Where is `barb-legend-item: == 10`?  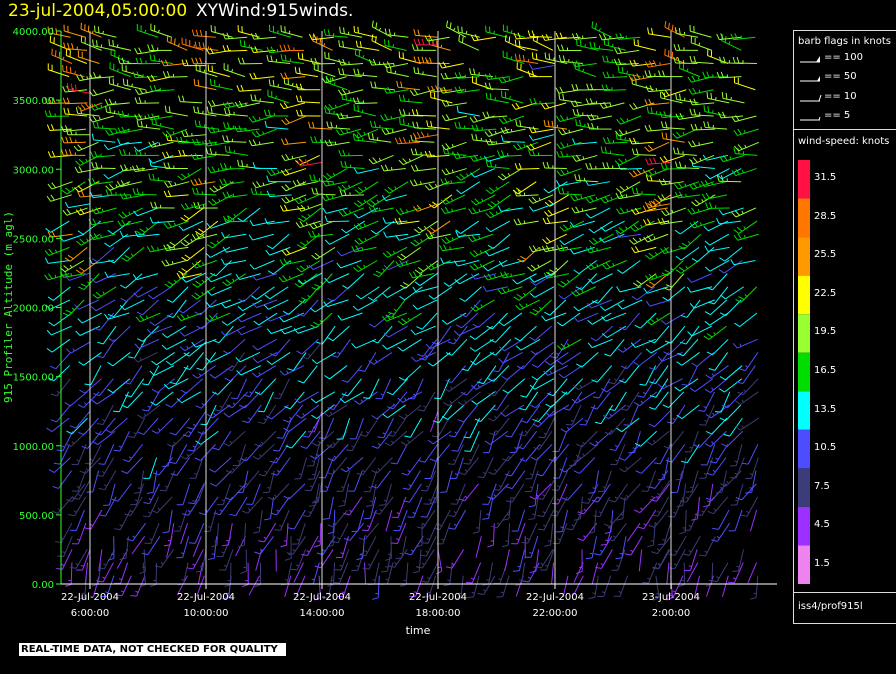
barb-legend-item: == 10 is located at coordinates (846, 99).